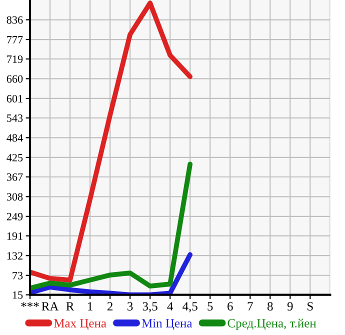 Image resolution: width=345 pixels, height=335 pixels. Describe the element at coordinates (14, 98) in the screenshot. I see `y-tick-label: 601` at that location.